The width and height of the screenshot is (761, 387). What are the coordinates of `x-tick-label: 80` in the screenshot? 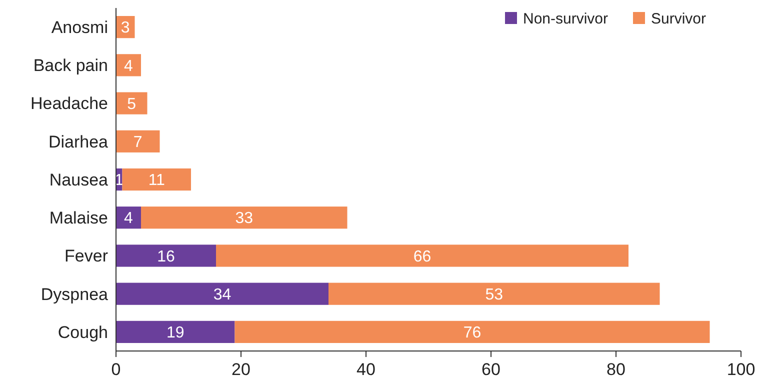 It's located at (616, 369).